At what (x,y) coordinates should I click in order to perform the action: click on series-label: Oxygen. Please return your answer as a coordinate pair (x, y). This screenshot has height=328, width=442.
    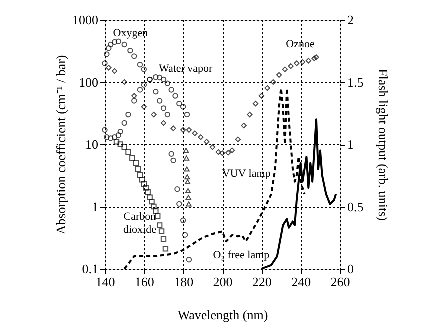
    Looking at the image, I should click on (131, 34).